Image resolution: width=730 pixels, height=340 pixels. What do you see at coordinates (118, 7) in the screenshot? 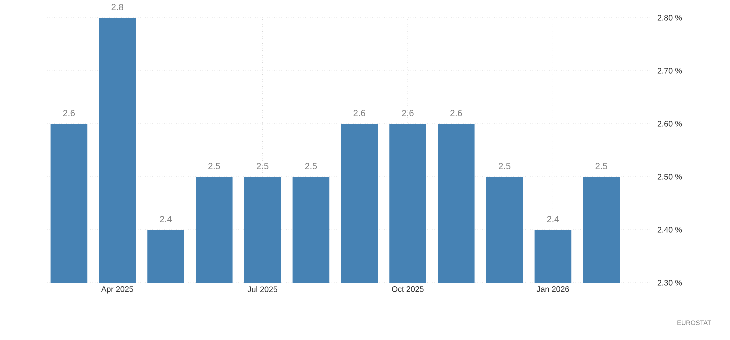
I see `data-label: 2.8` at bounding box center [118, 7].